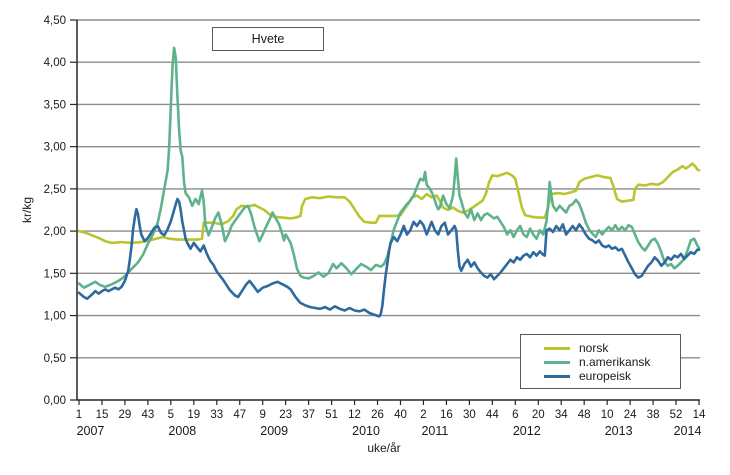 The height and width of the screenshot is (475, 730). Describe the element at coordinates (27, 210) in the screenshot. I see `y-axis-title: kr/kg` at that location.